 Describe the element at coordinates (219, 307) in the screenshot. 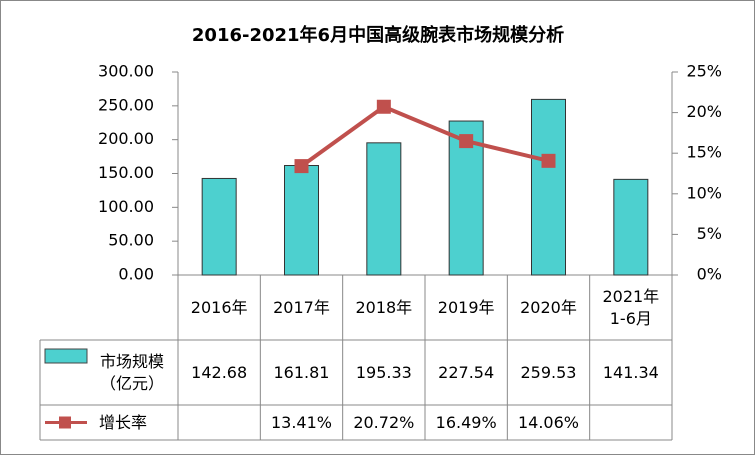

I see `x-tick-label: 2016年` at that location.